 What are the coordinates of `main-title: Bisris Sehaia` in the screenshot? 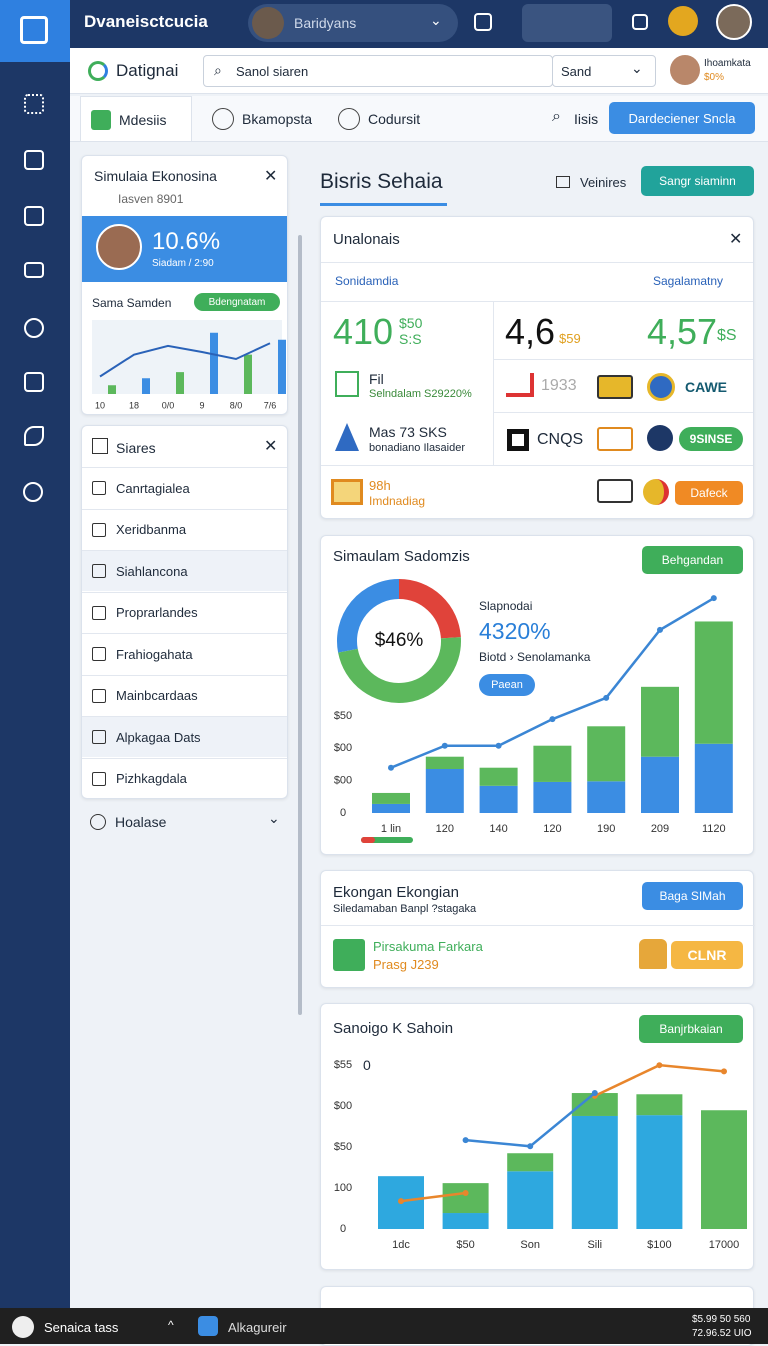 It's located at (381, 181).